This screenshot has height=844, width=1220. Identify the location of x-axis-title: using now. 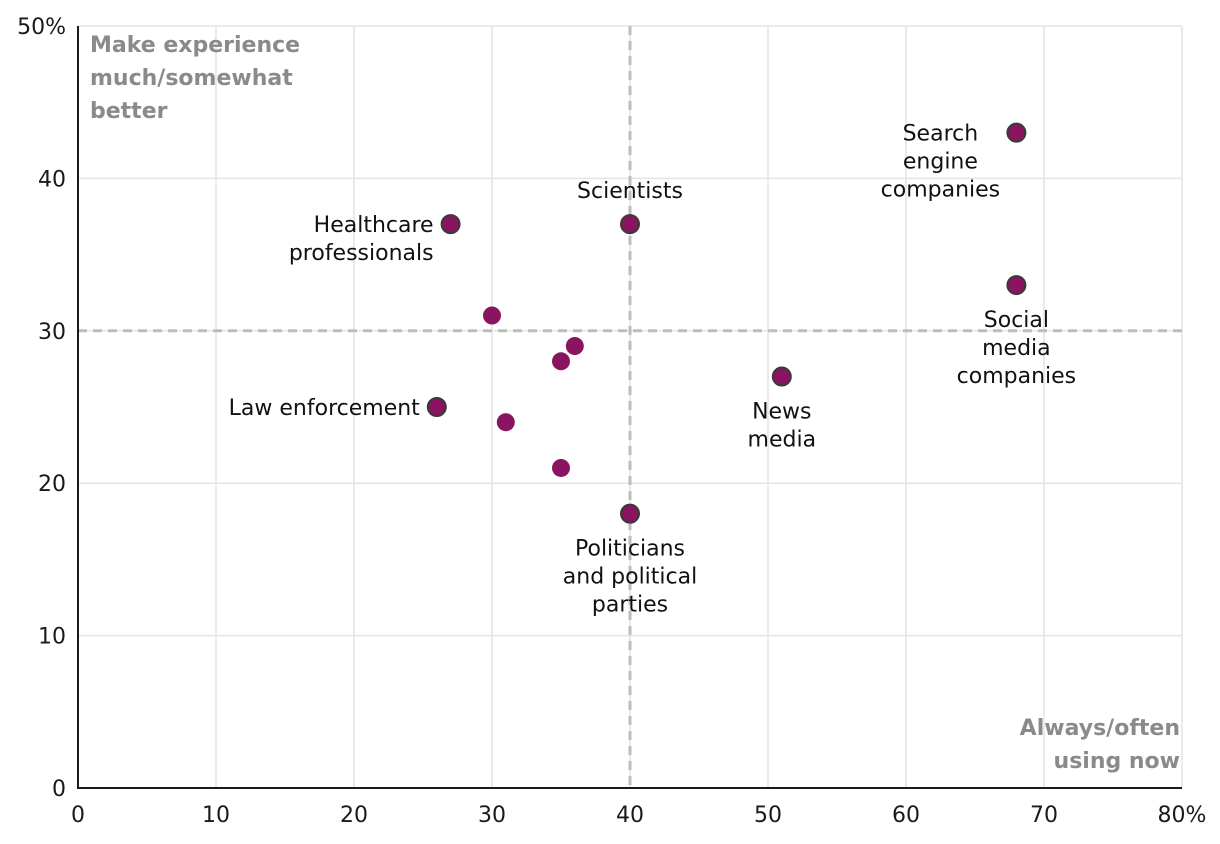
(1117, 761).